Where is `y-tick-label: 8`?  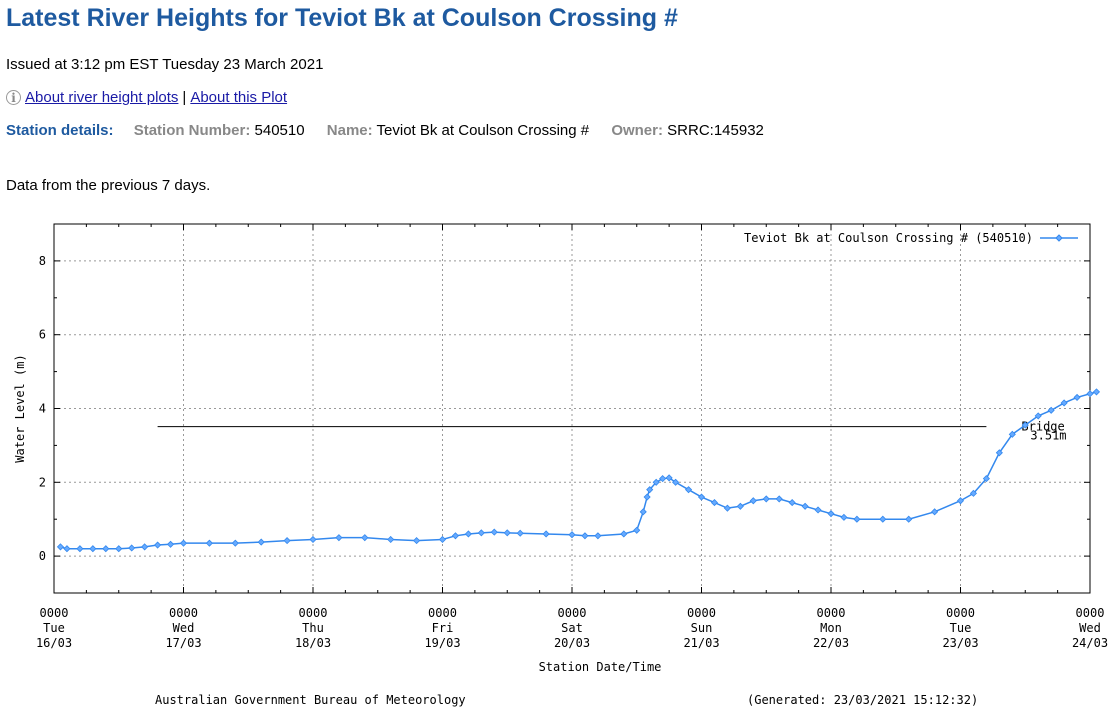
y-tick-label: 8 is located at coordinates (42, 261).